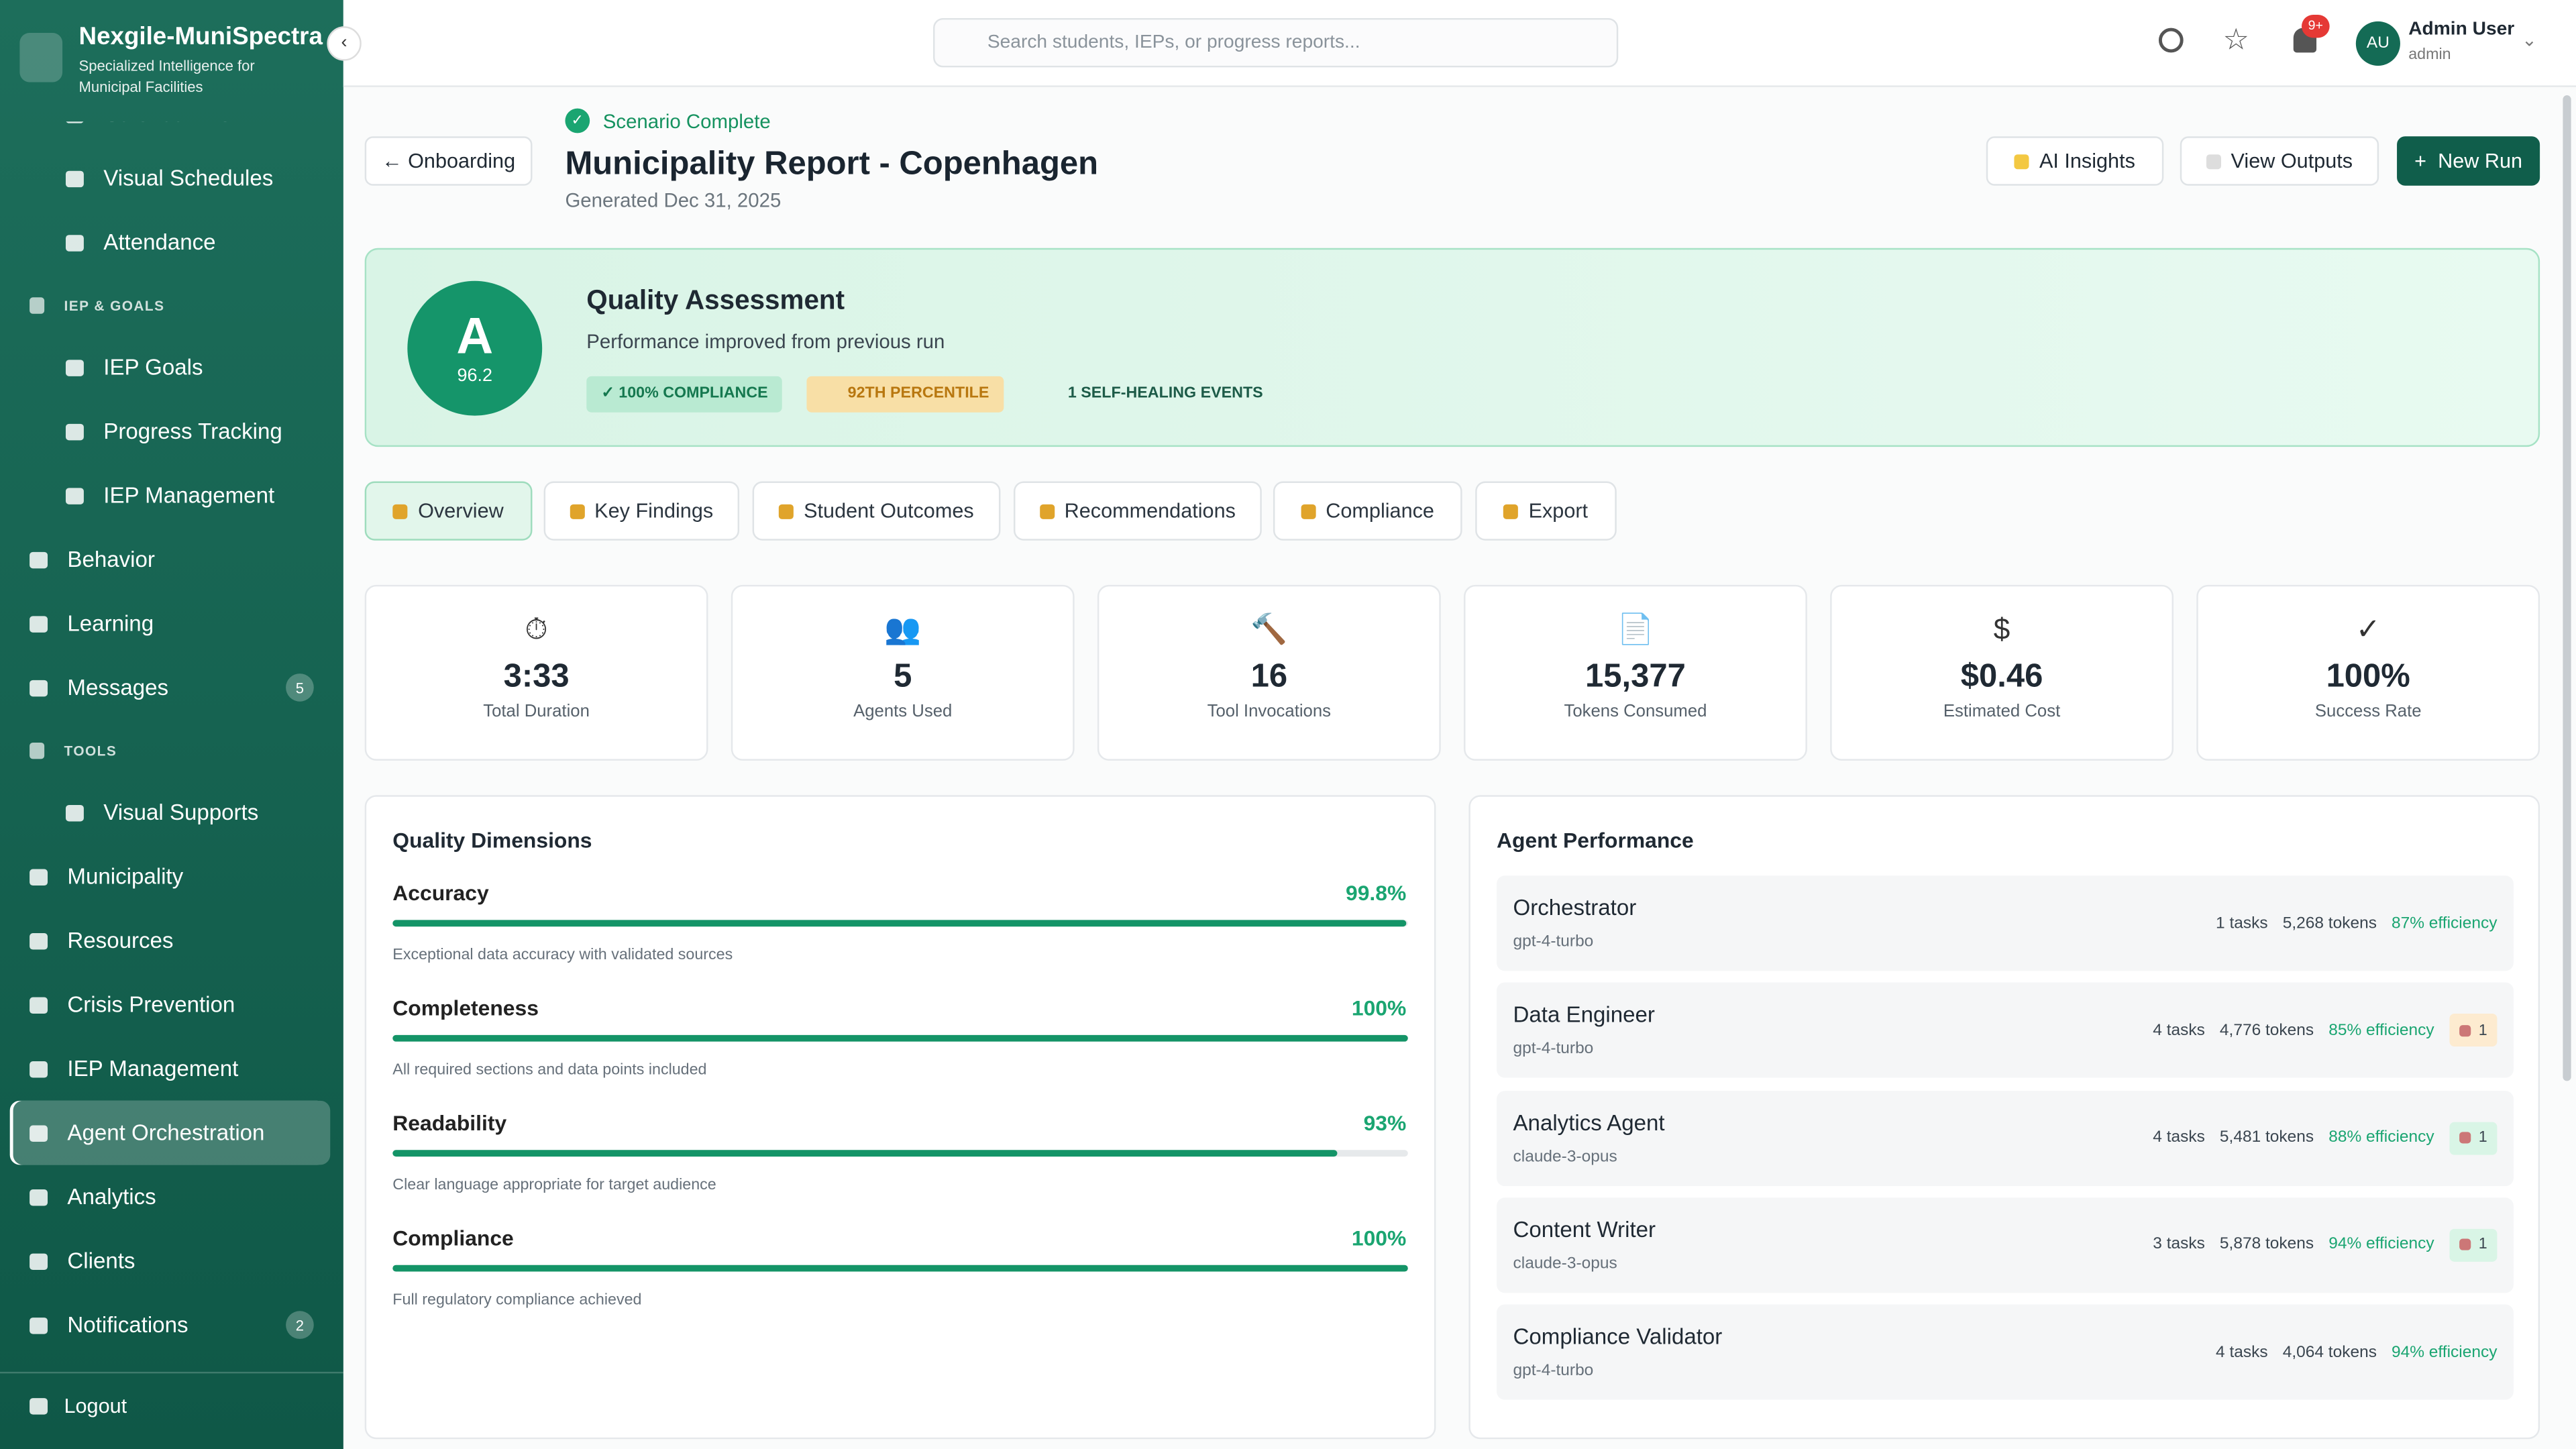 The height and width of the screenshot is (1449, 2576). What do you see at coordinates (172, 559) in the screenshot?
I see `nav-item: Behavior` at bounding box center [172, 559].